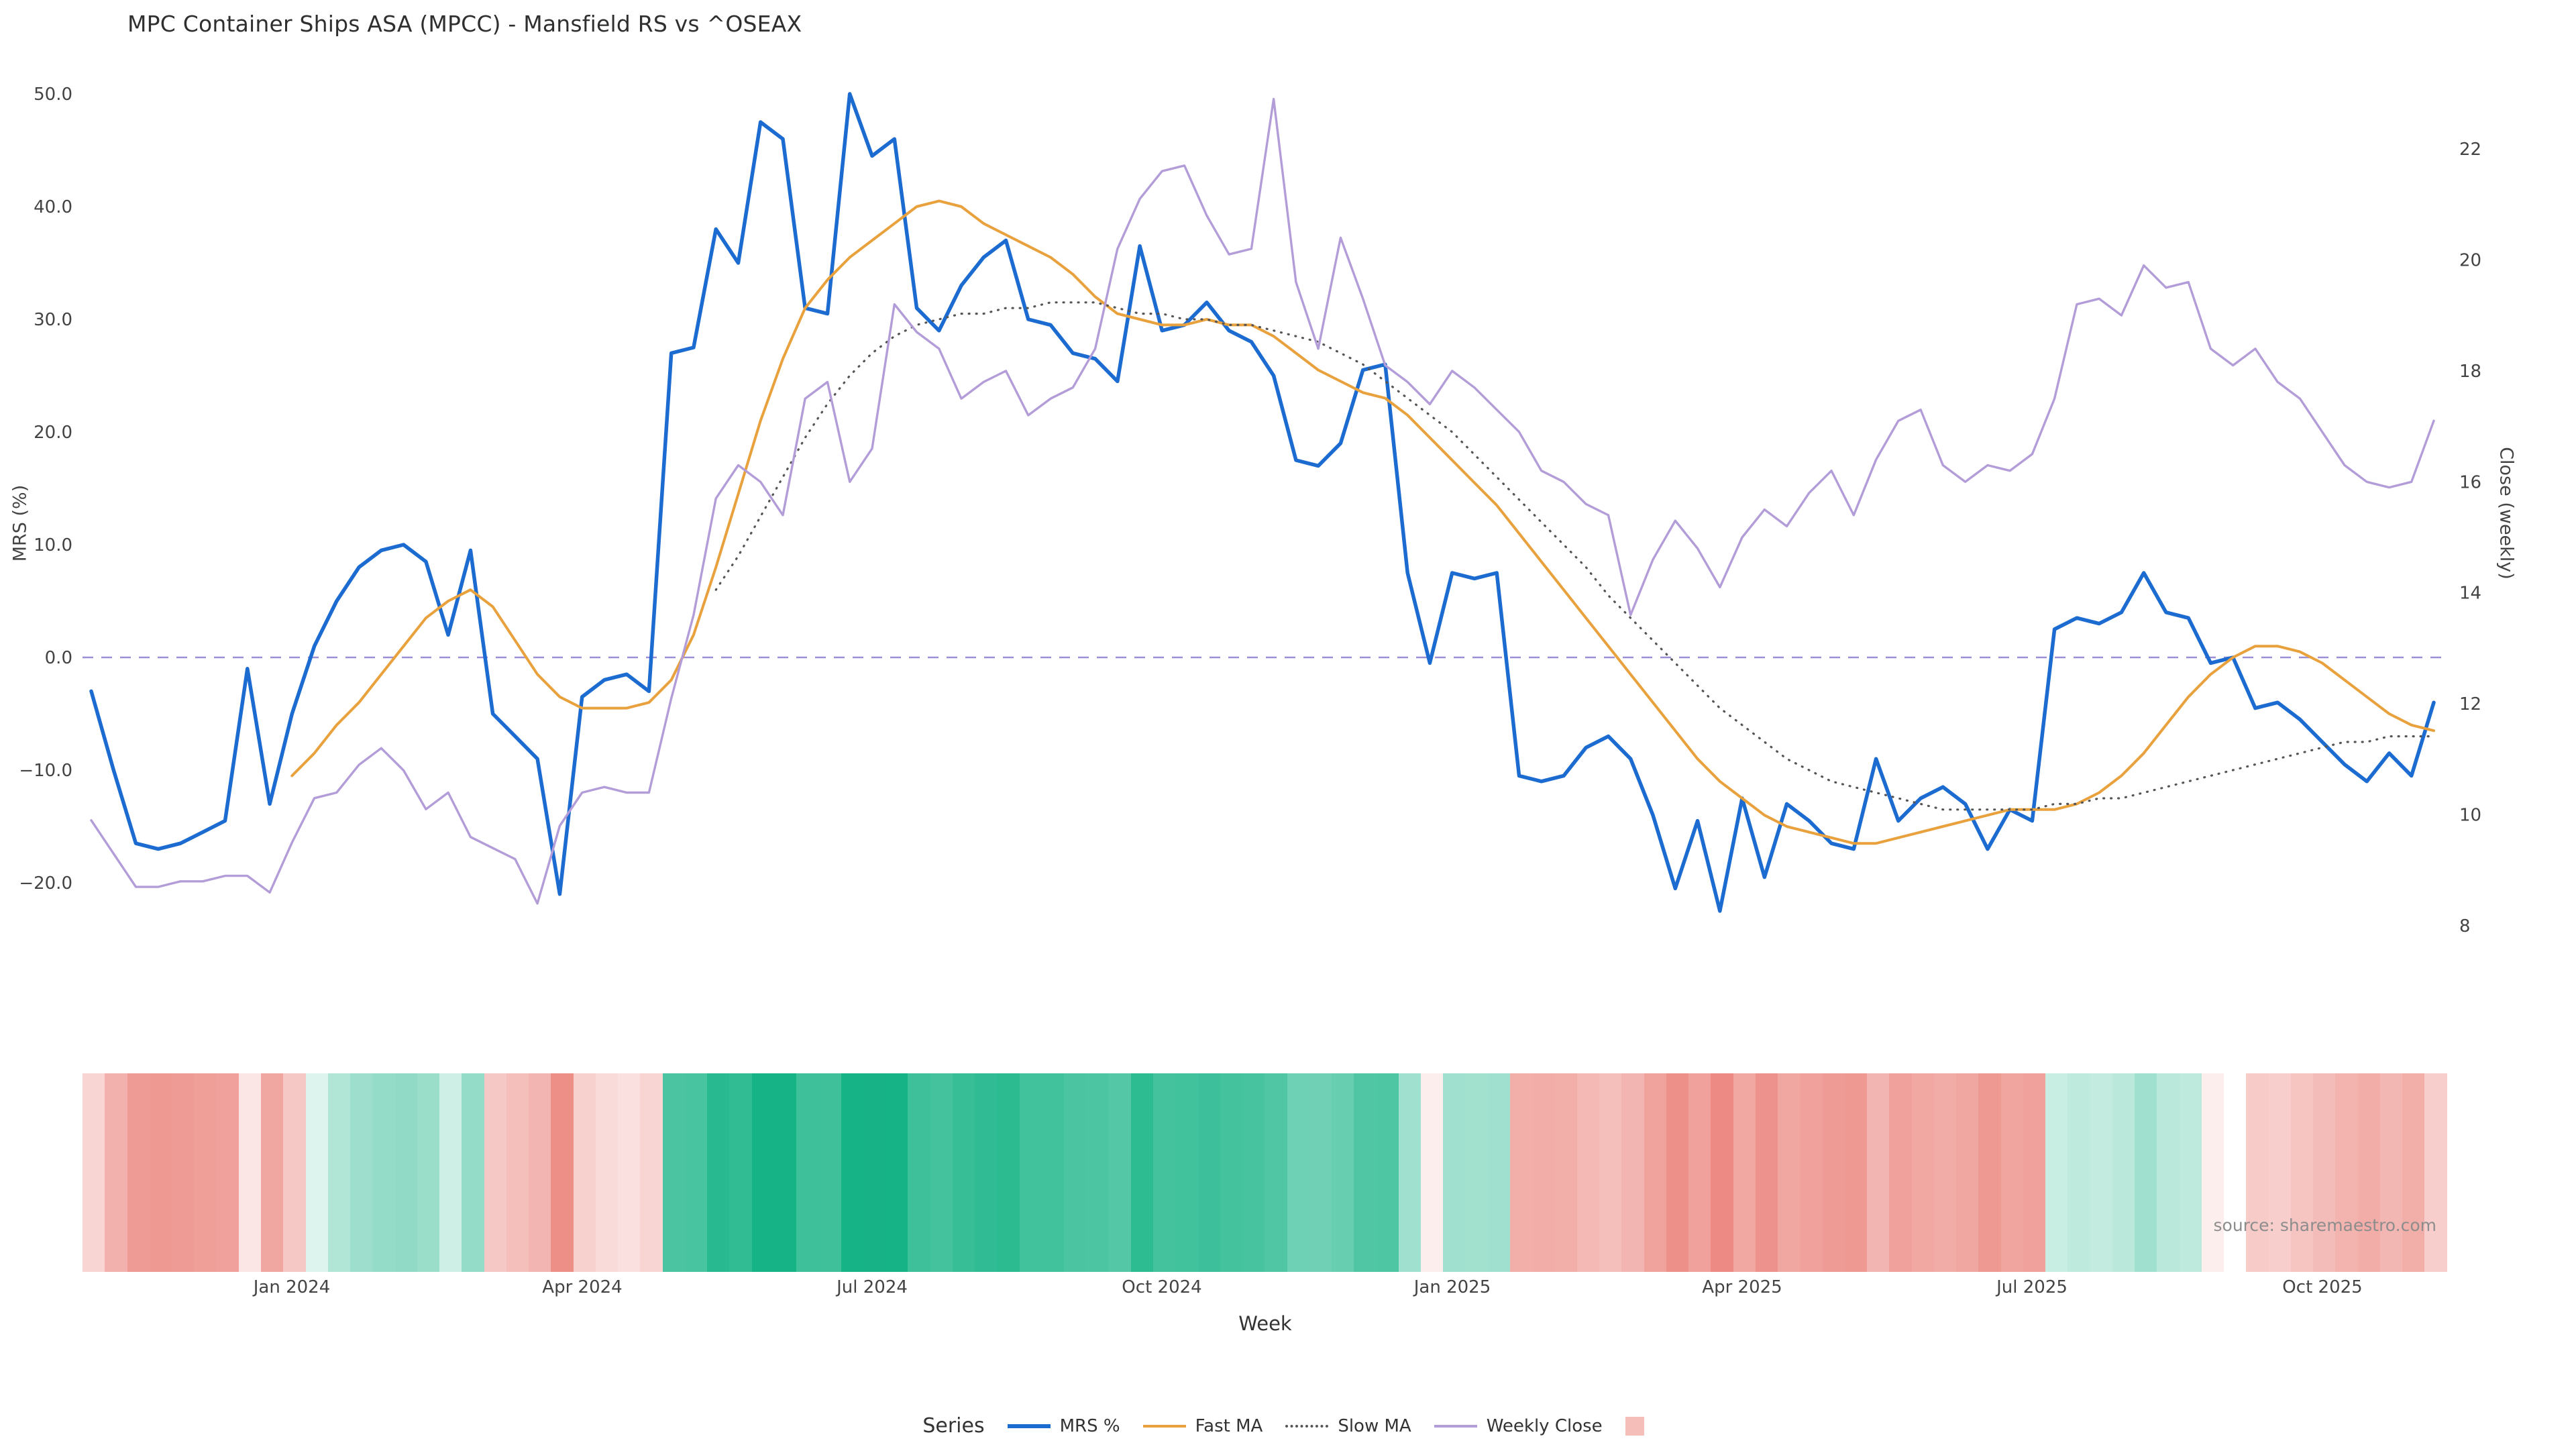 This screenshot has width=2576, height=1449. Describe the element at coordinates (1544, 1425) in the screenshot. I see `legend-item-label: Weekly Close` at that location.